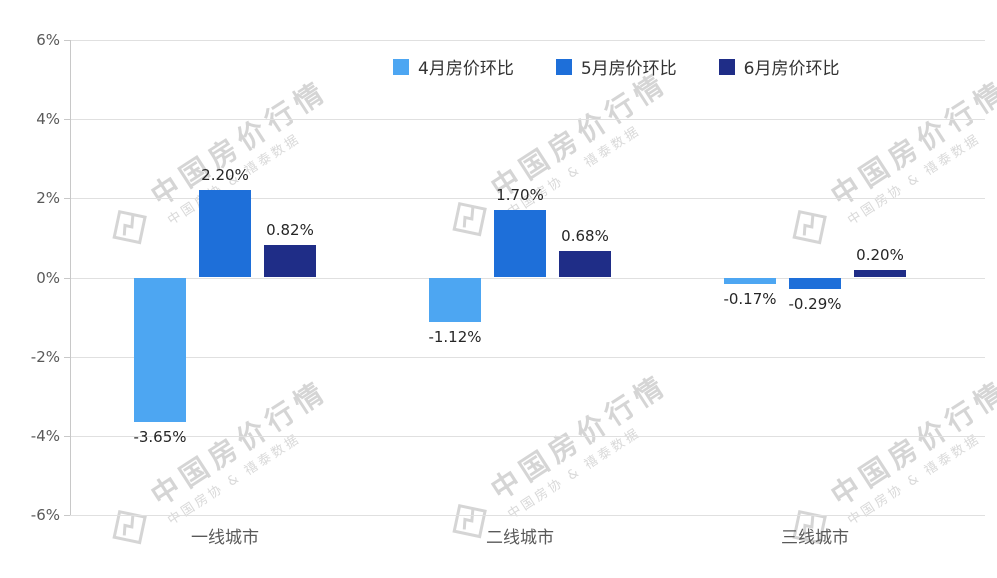 Image resolution: width=997 pixels, height=578 pixels. I want to click on bar-series1-cat2, so click(455, 299).